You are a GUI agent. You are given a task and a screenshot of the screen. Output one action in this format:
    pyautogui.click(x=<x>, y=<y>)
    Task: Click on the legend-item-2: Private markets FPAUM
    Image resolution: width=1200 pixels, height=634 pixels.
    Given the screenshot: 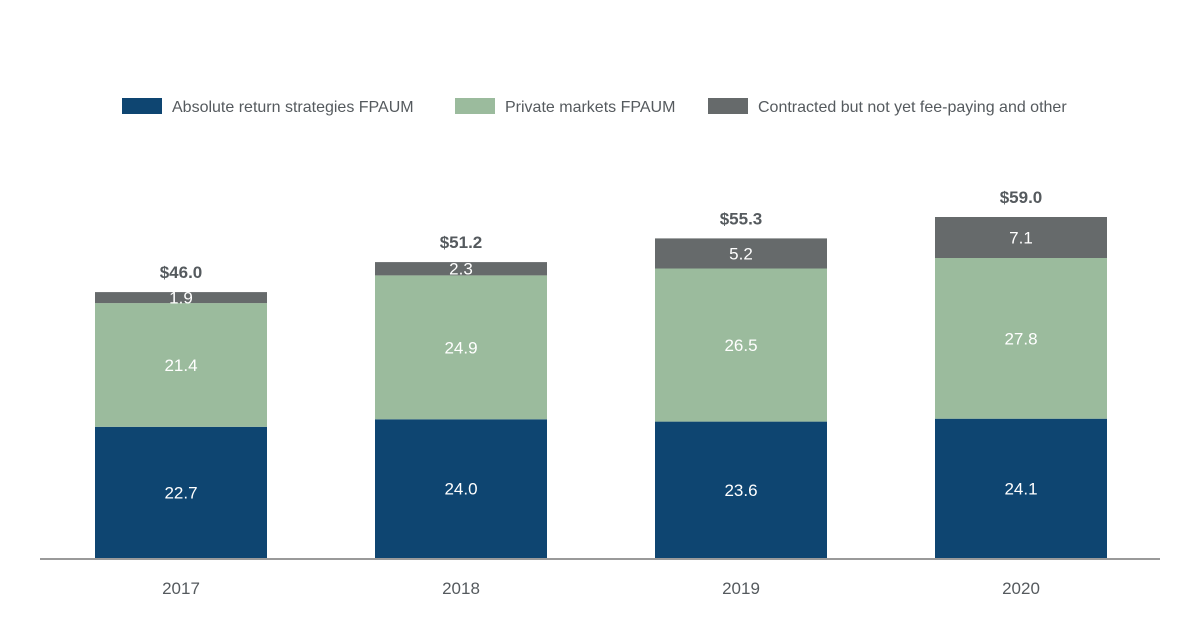 What is the action you would take?
    pyautogui.click(x=565, y=107)
    